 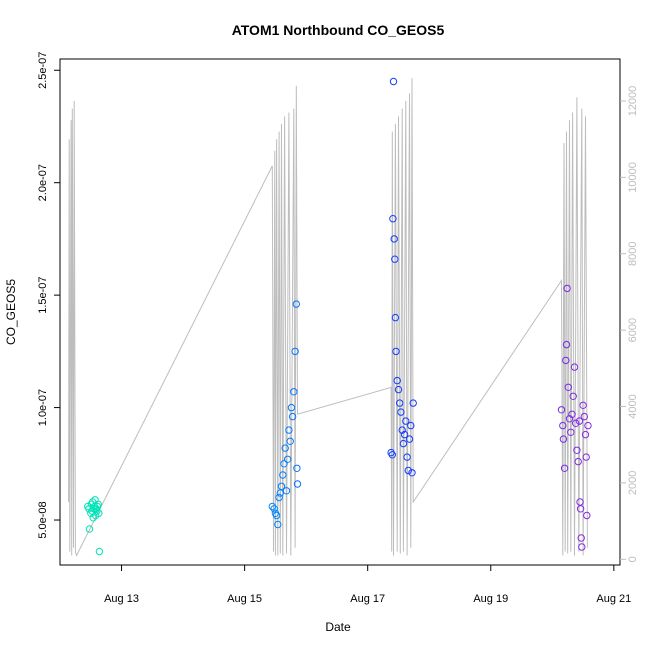 I want to click on y2-axis: 0 2000 4000 6000 8000 10000 12000, so click(x=629, y=324).